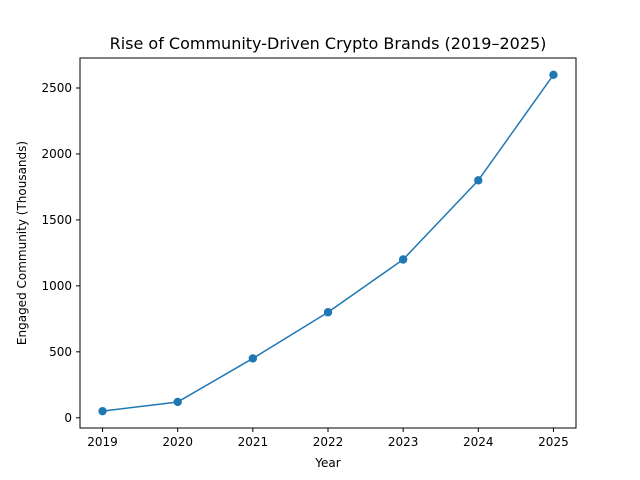 Image resolution: width=640 pixels, height=480 pixels. I want to click on x-tick-label: 2021, so click(253, 442).